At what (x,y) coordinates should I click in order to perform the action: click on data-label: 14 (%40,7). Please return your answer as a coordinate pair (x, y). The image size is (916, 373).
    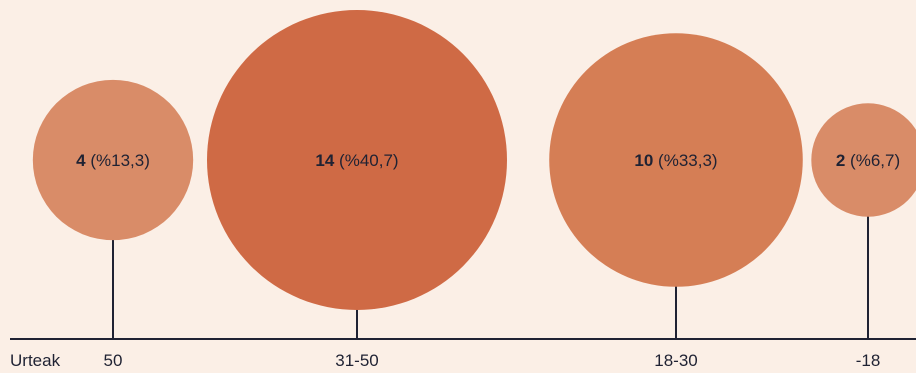
    Looking at the image, I should click on (356, 160).